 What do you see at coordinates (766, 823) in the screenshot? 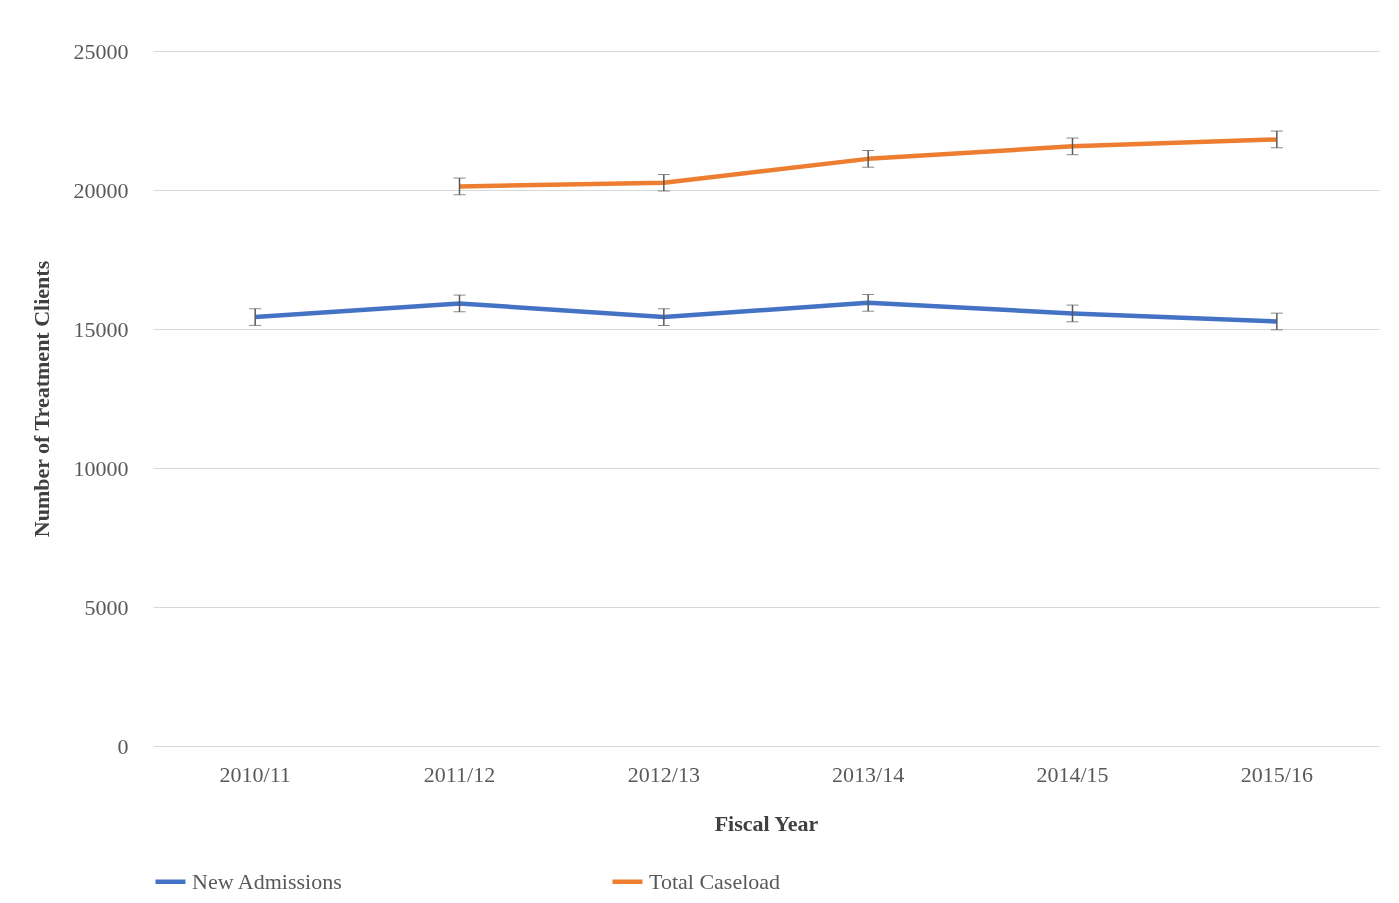
I see `x-axis-title: Fiscal Year` at bounding box center [766, 823].